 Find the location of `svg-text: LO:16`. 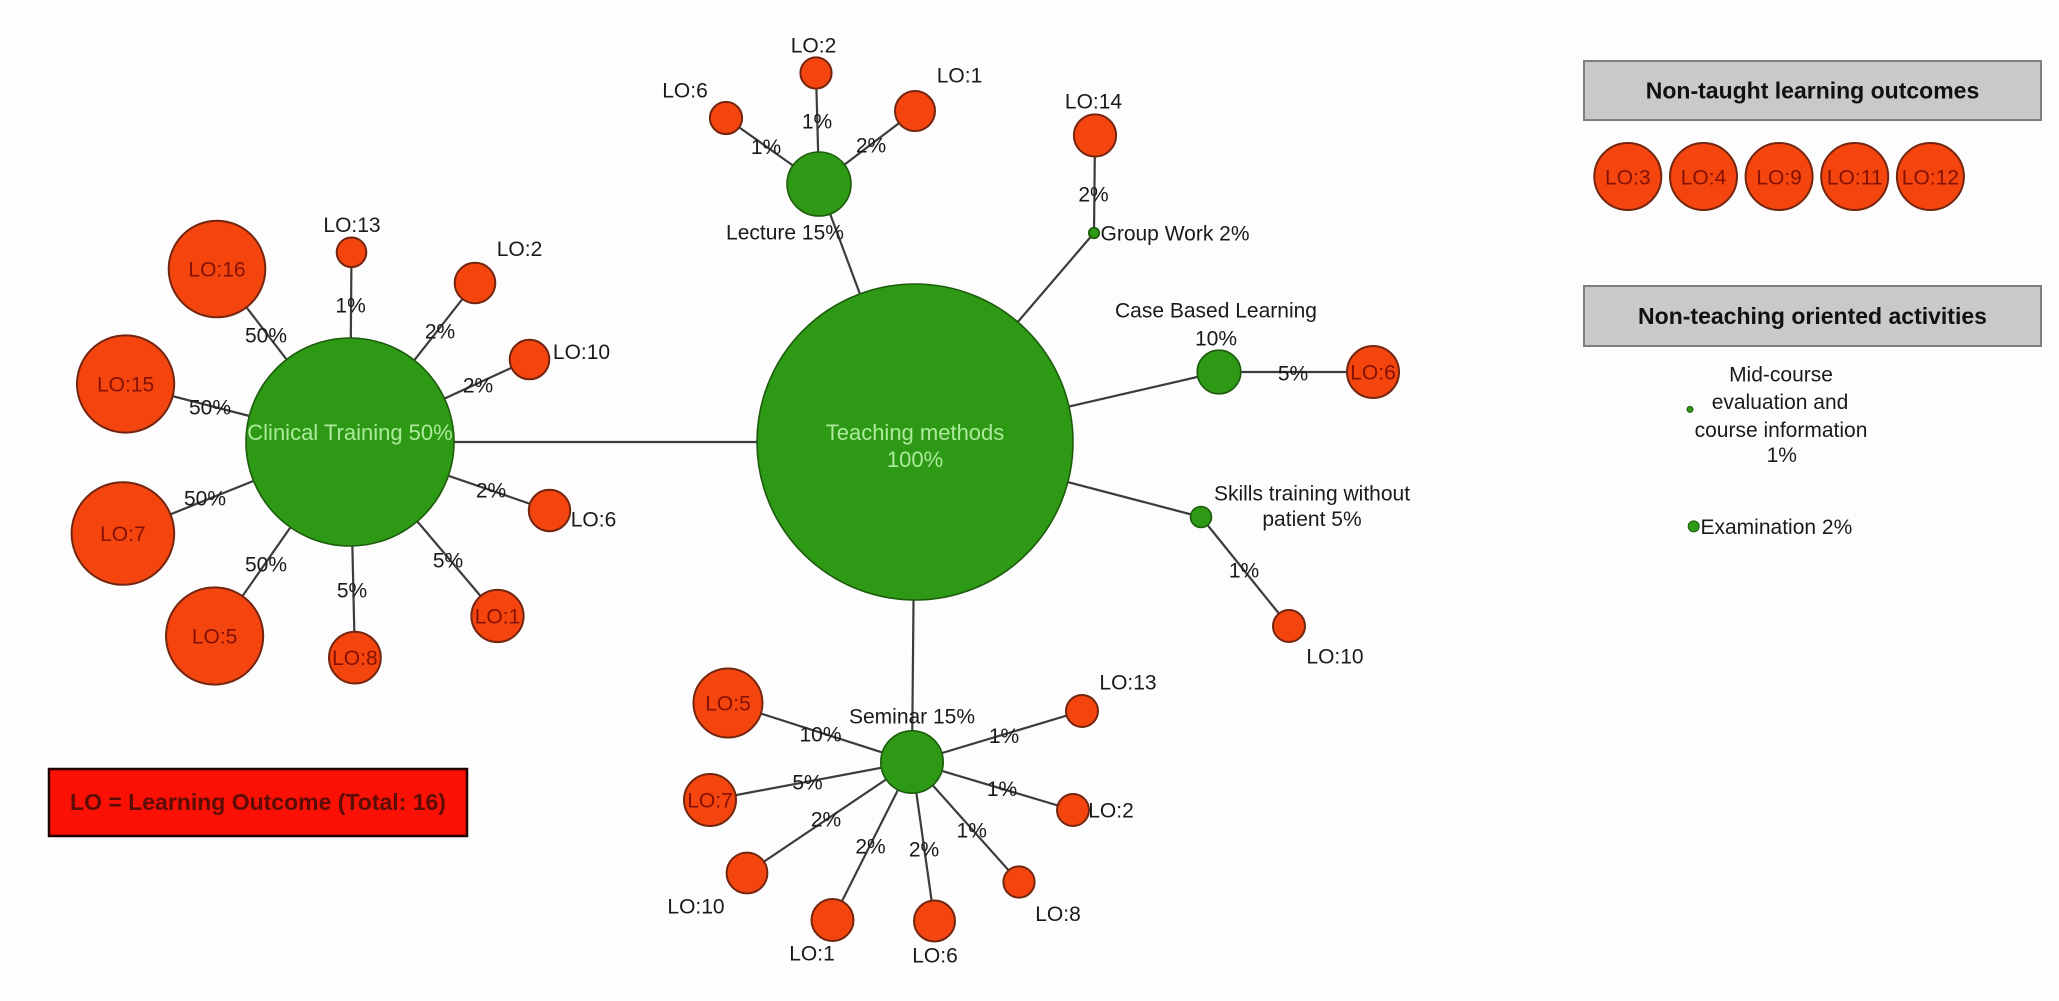

svg-text: LO:16 is located at coordinates (216, 270).